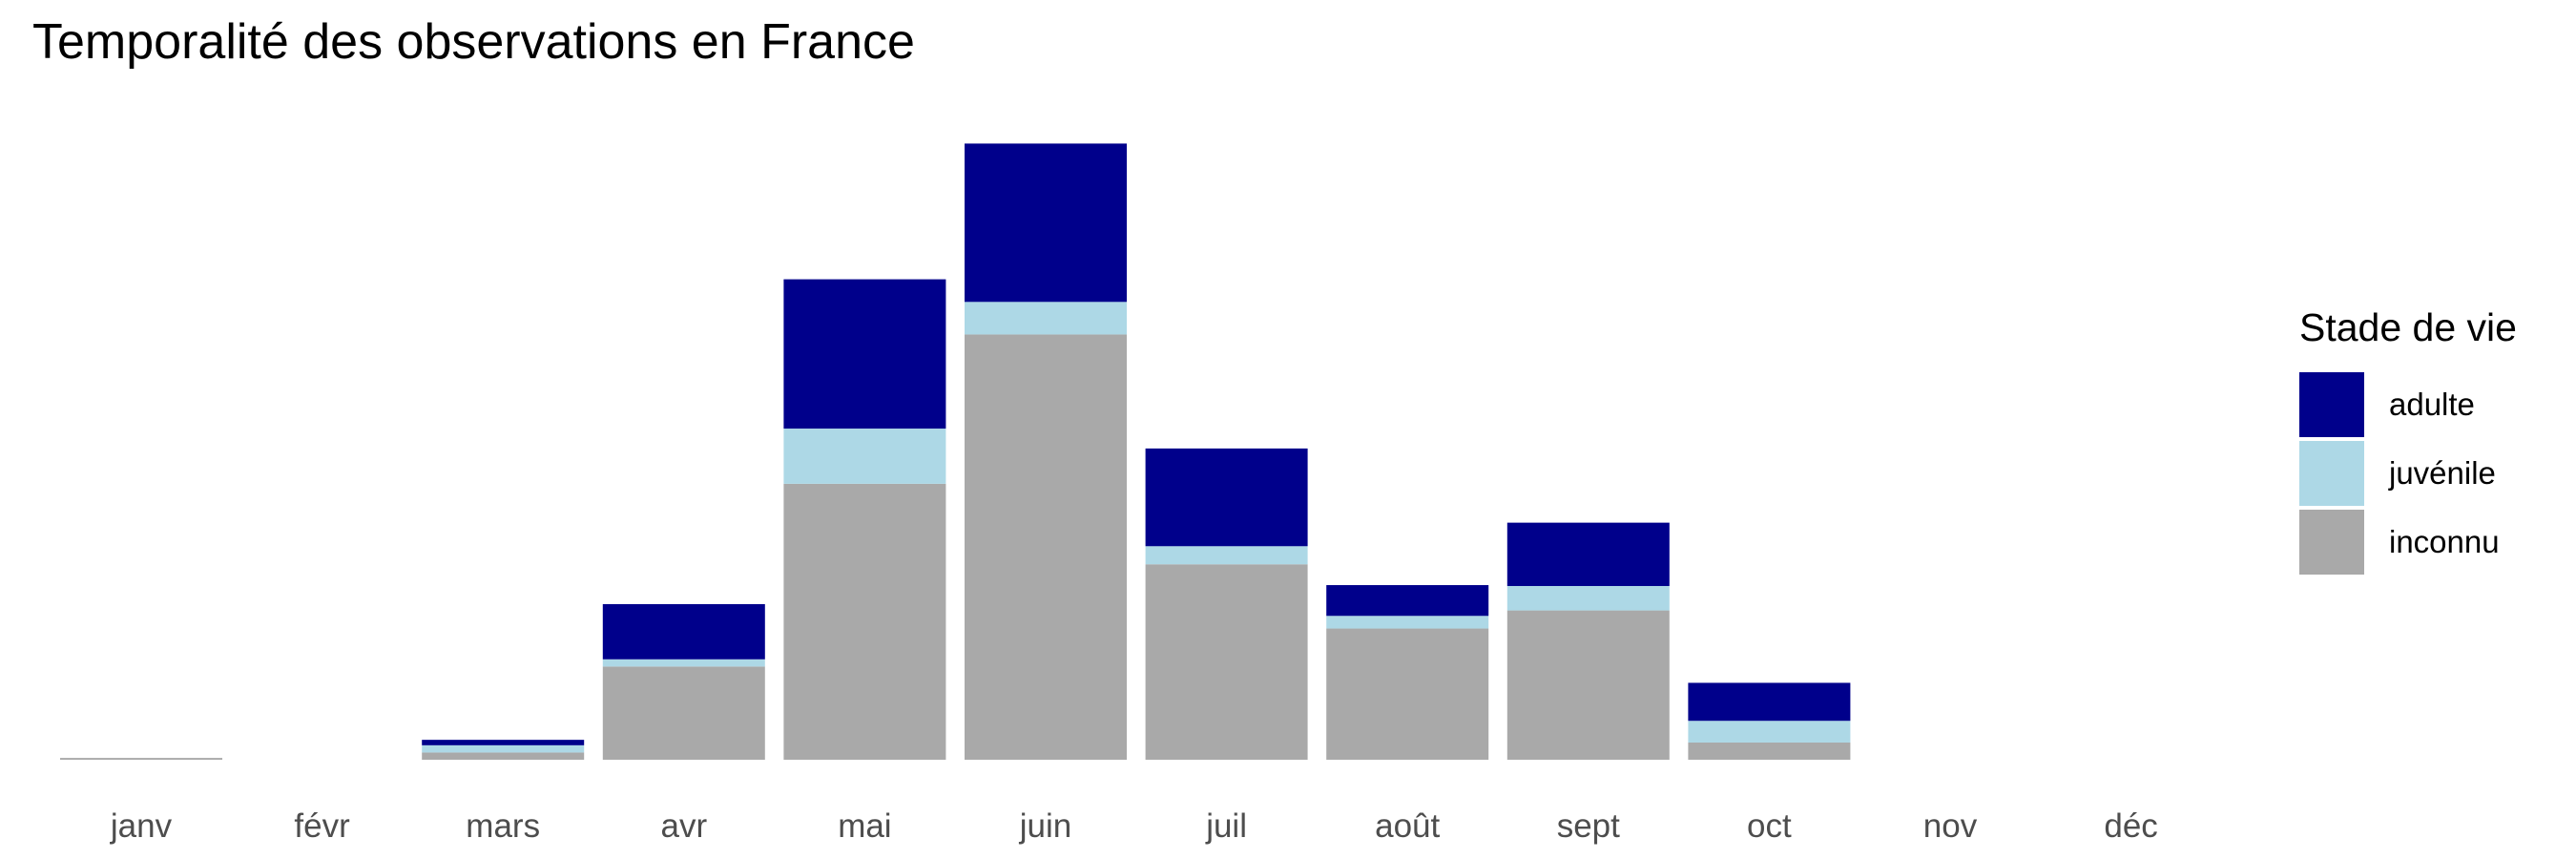 This screenshot has width=2576, height=859. I want to click on bar-mai-adulte, so click(864, 354).